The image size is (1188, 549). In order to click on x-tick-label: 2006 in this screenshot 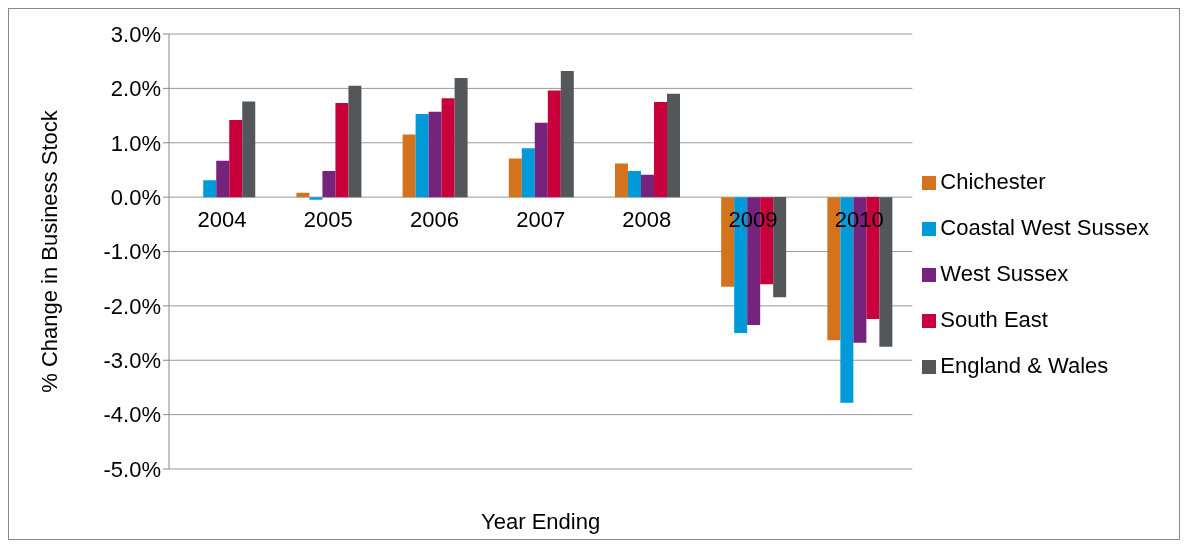, I will do `click(434, 220)`.